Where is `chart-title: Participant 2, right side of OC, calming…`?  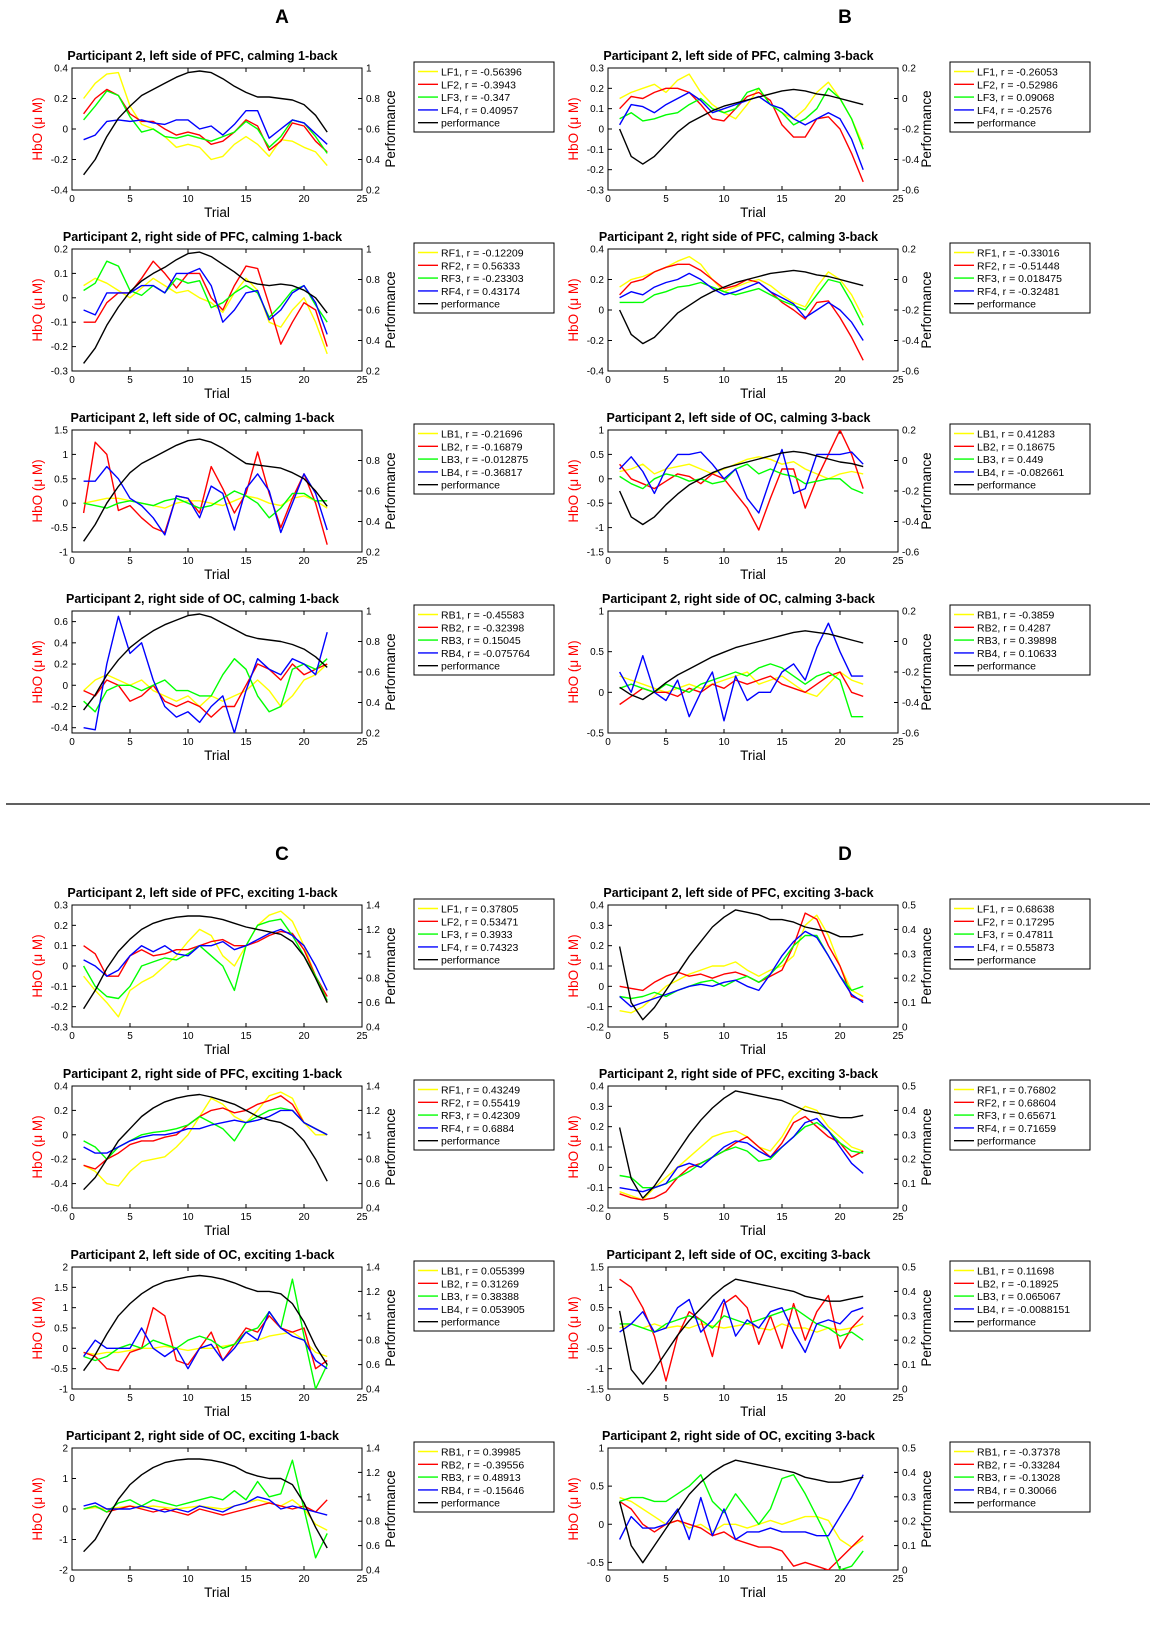
chart-title: Participant 2, right side of OC, calming… is located at coordinates (202, 599).